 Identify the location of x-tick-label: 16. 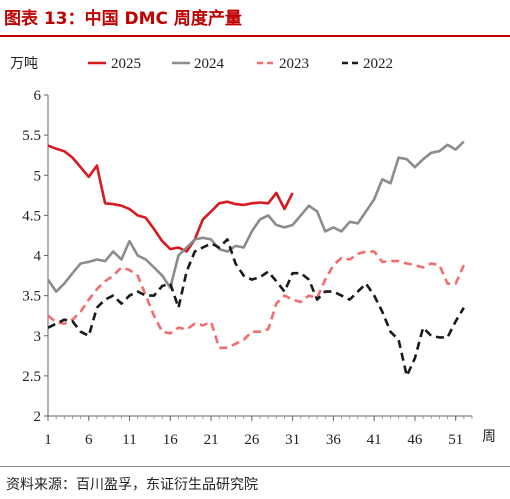
(171, 440).